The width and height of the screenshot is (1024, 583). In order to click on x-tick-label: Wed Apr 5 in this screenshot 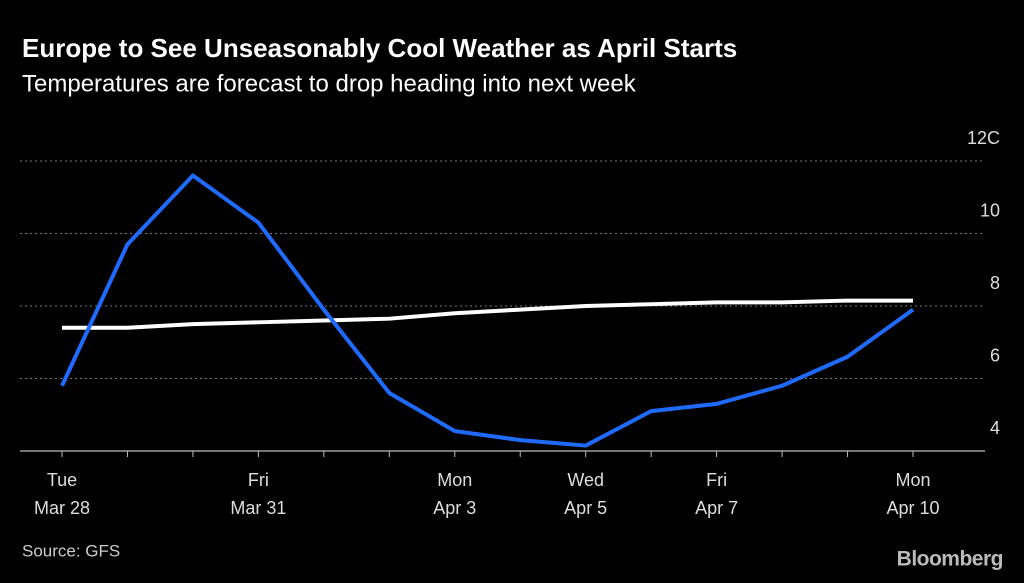, I will do `click(585, 494)`.